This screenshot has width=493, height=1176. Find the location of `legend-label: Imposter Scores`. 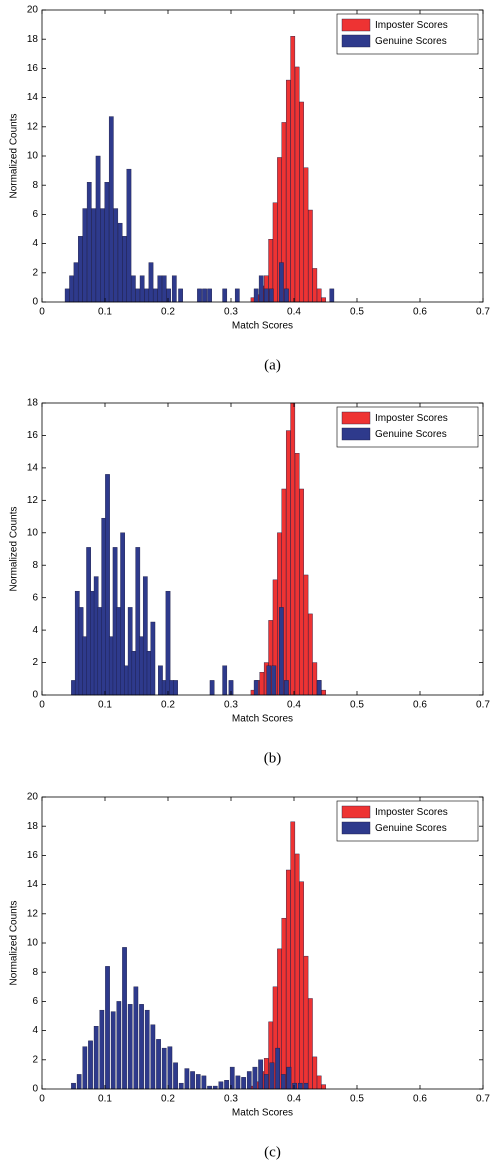

legend-label: Imposter Scores is located at coordinates (411, 418).